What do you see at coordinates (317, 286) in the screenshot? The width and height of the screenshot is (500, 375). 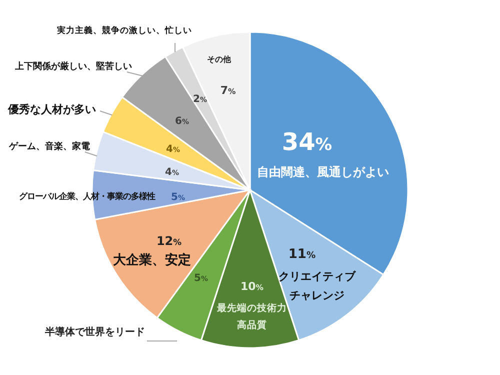 I see `slice-label: クリエイティブチャレンジ` at bounding box center [317, 286].